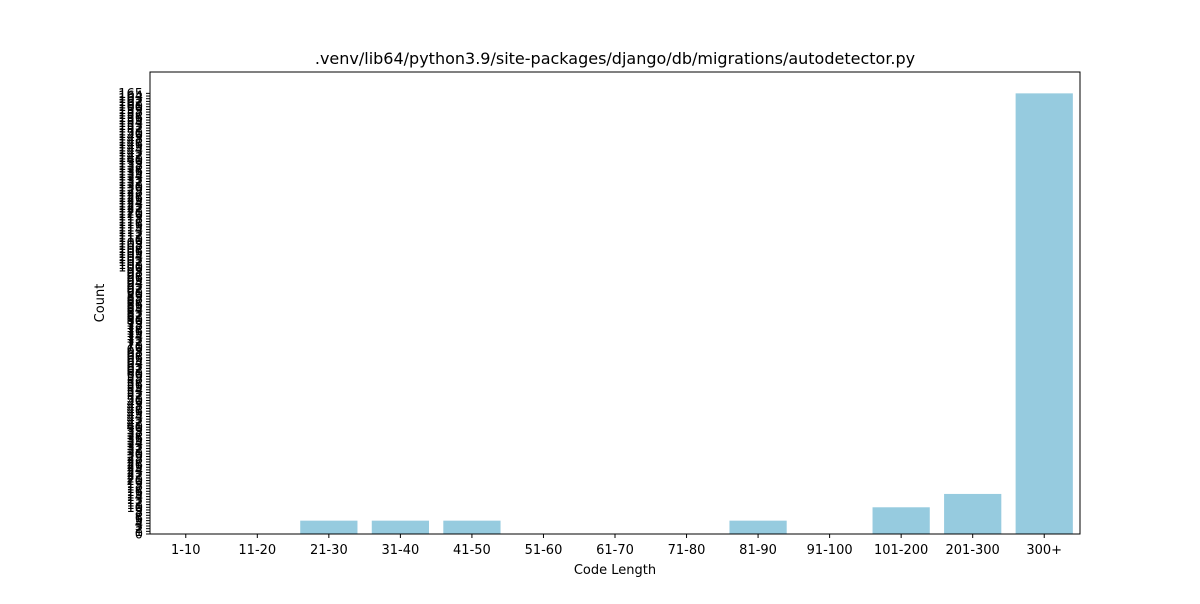 The width and height of the screenshot is (1200, 604). I want to click on y-tick-label: 43, so click(134, 420).